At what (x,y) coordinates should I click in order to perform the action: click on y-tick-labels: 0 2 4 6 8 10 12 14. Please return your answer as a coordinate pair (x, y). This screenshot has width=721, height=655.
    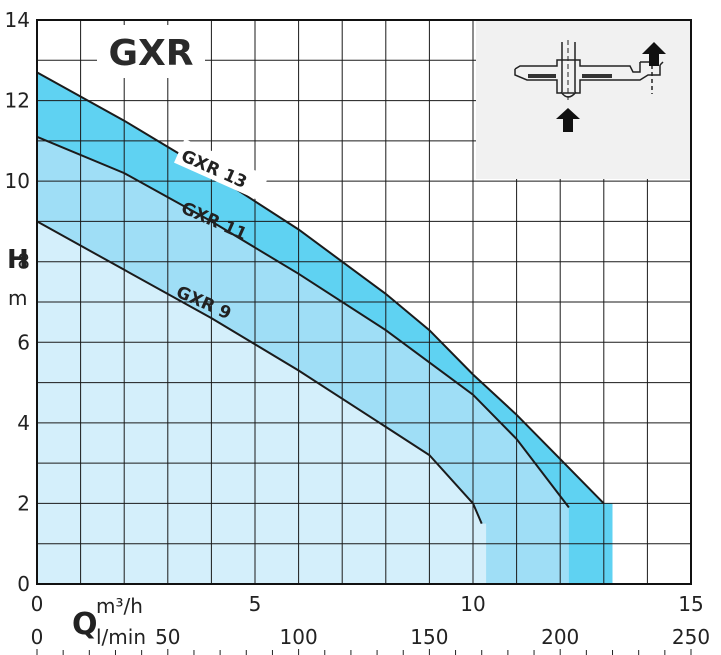
    Looking at the image, I should click on (17, 302).